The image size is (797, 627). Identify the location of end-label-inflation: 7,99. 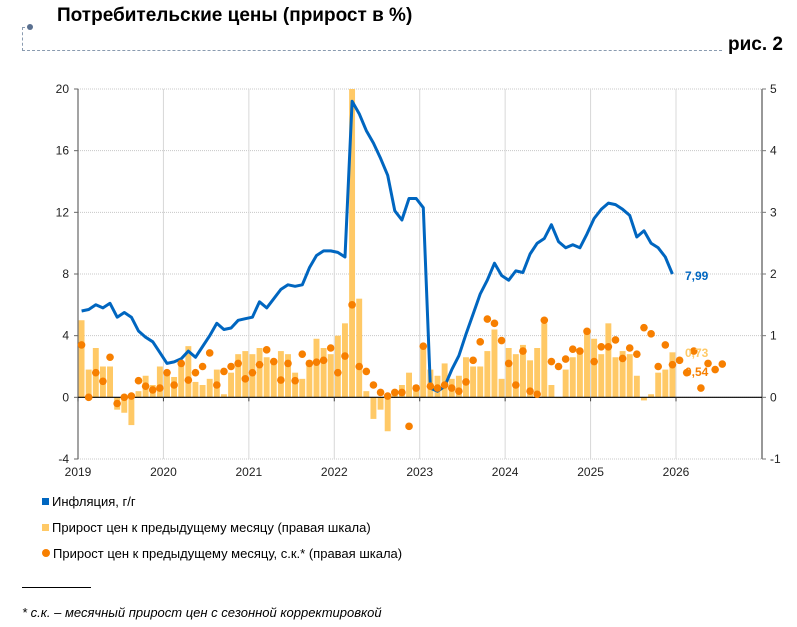
(697, 276).